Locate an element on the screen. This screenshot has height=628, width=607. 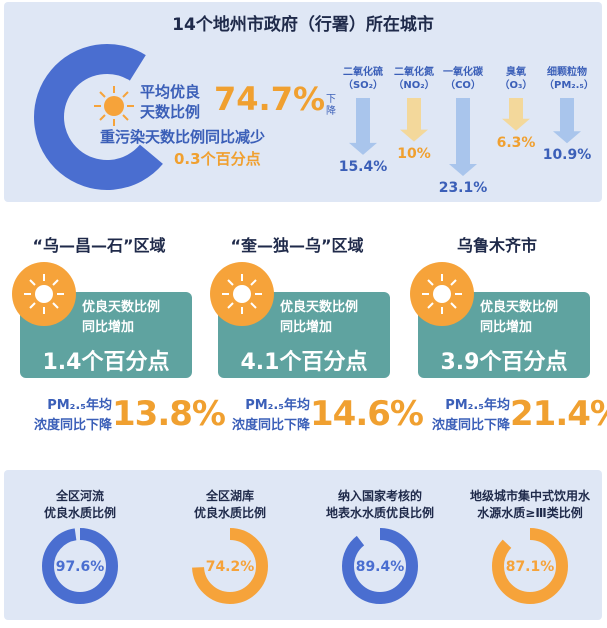
water-label: 全区河流优良水质比例 is located at coordinates (80, 505).